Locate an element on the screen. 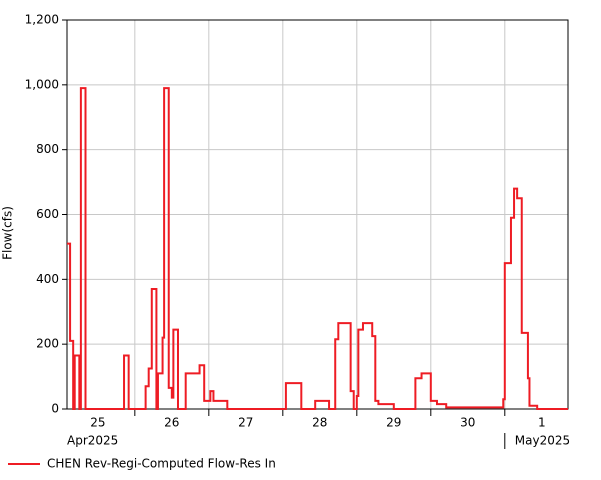 The height and width of the screenshot is (480, 601). y-axis-label: Flow(cfs) is located at coordinates (8, 233).